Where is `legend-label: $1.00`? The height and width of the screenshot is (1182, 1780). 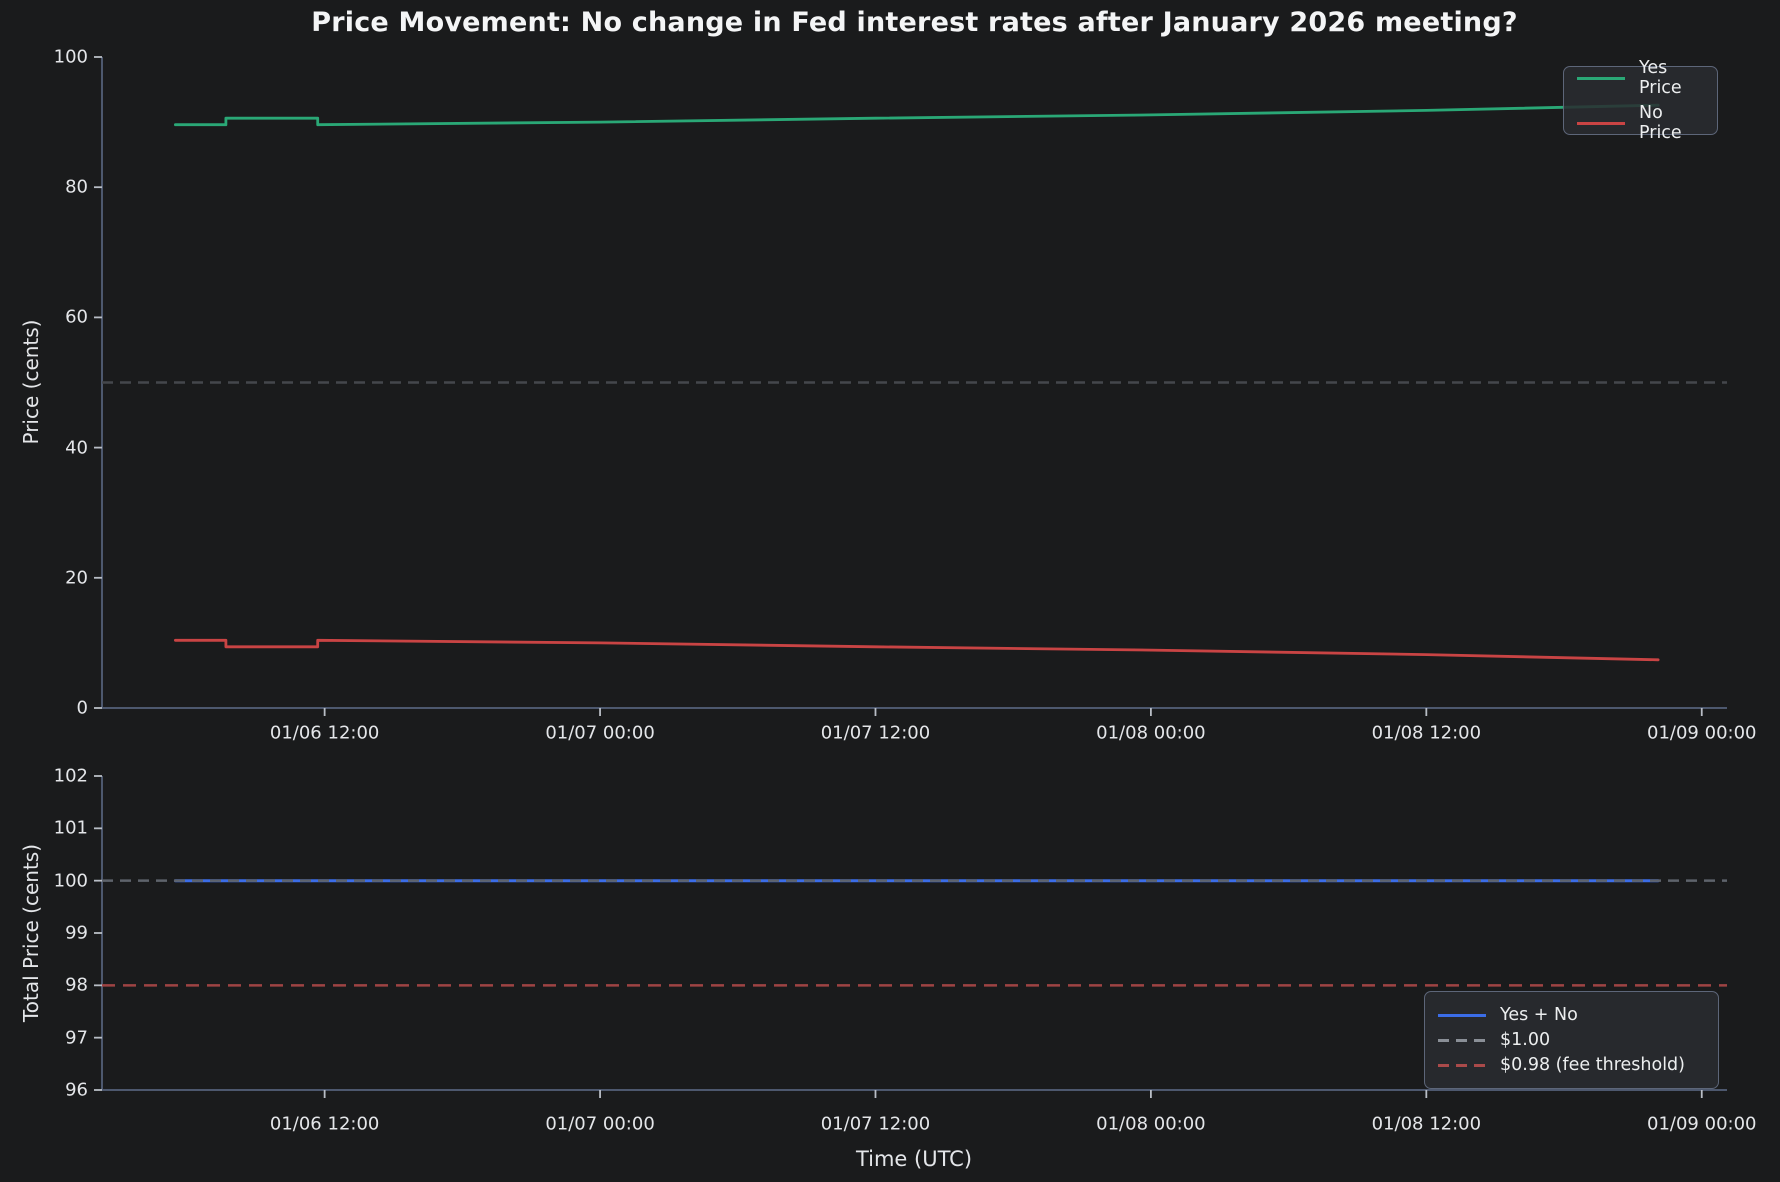
legend-label: $1.00 is located at coordinates (1525, 1040).